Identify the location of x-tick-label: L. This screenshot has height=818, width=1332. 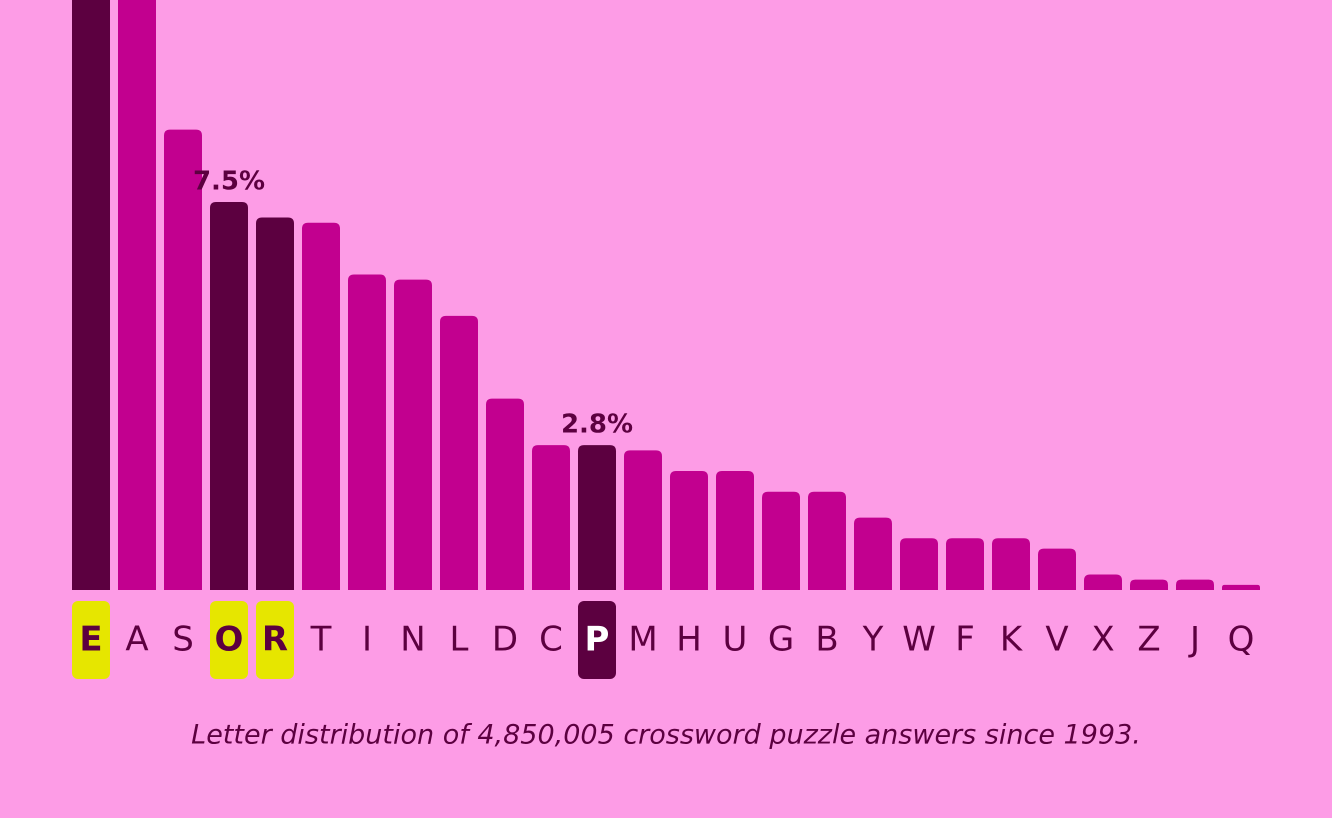
(459, 640).